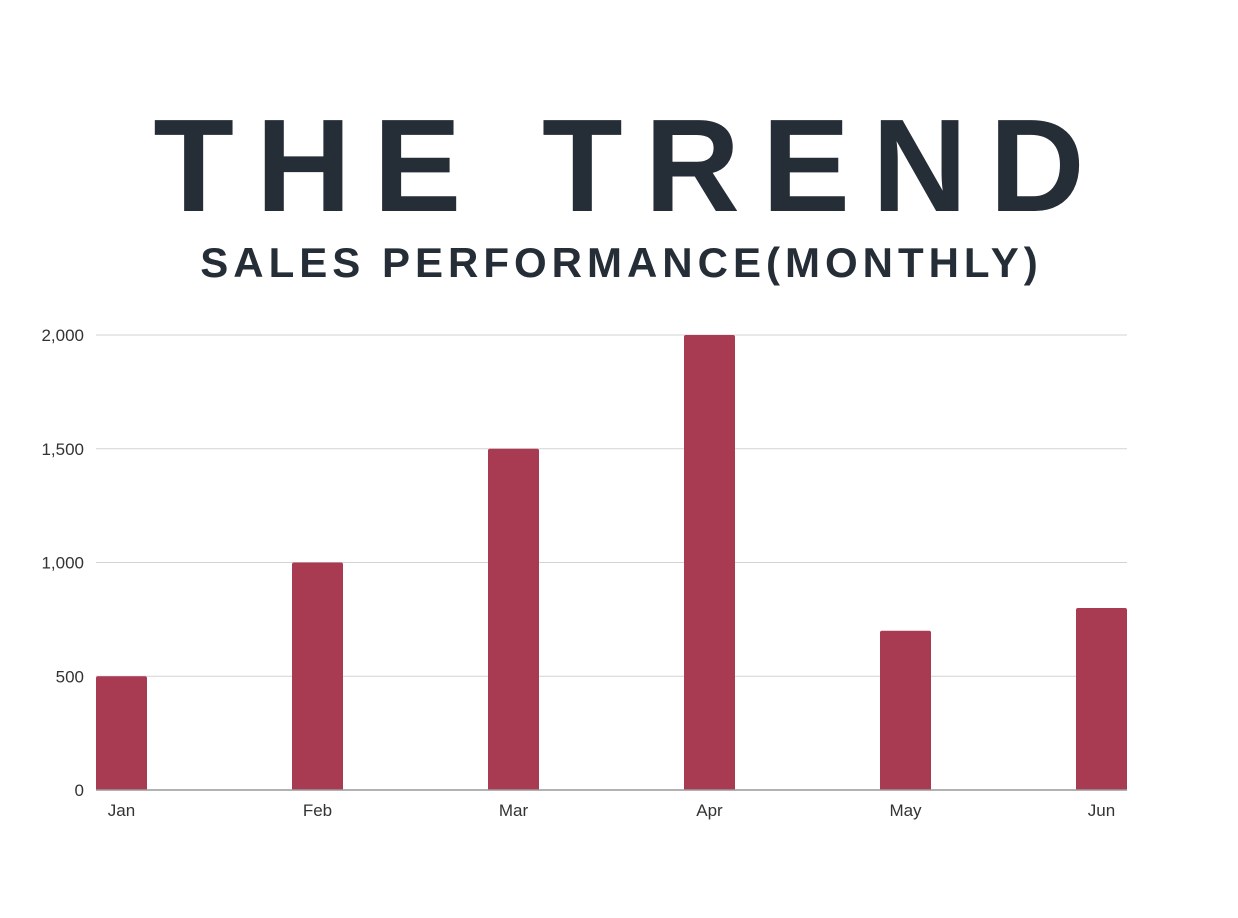 The image size is (1238, 918). Describe the element at coordinates (630, 165) in the screenshot. I see `chart-title: THE TREND` at that location.